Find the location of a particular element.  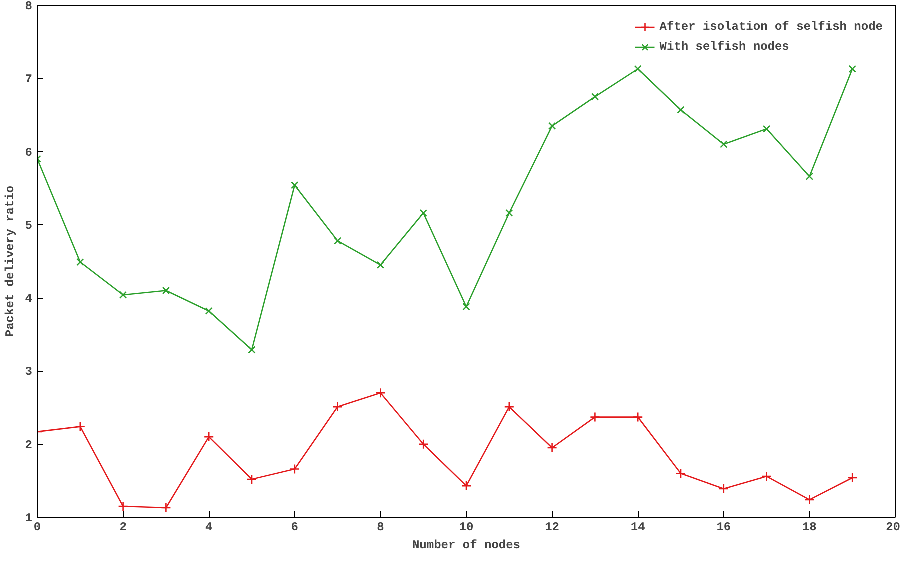

x-tick-label: 20 is located at coordinates (893, 527).